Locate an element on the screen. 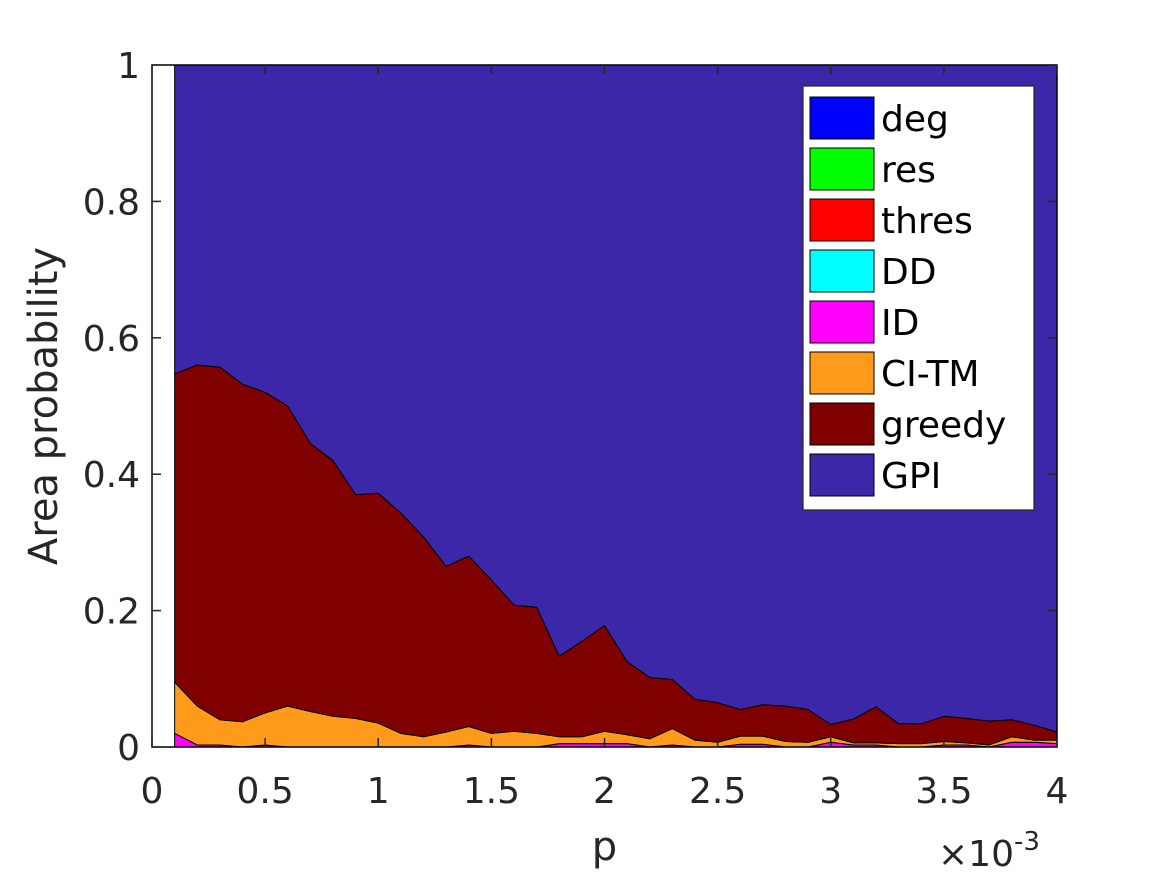 The image size is (1167, 875). x-tick-label: 2.5 is located at coordinates (717, 791).